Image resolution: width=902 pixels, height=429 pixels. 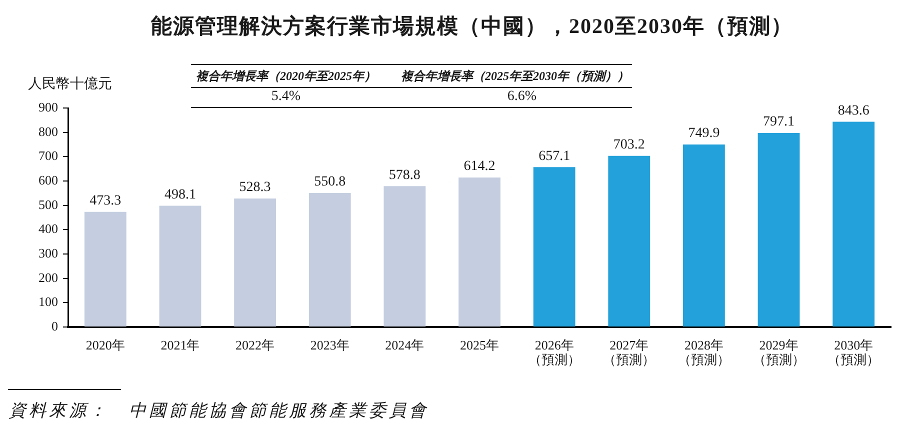 What do you see at coordinates (404, 345) in the screenshot?
I see `x-tick-label: 2024年` at bounding box center [404, 345].